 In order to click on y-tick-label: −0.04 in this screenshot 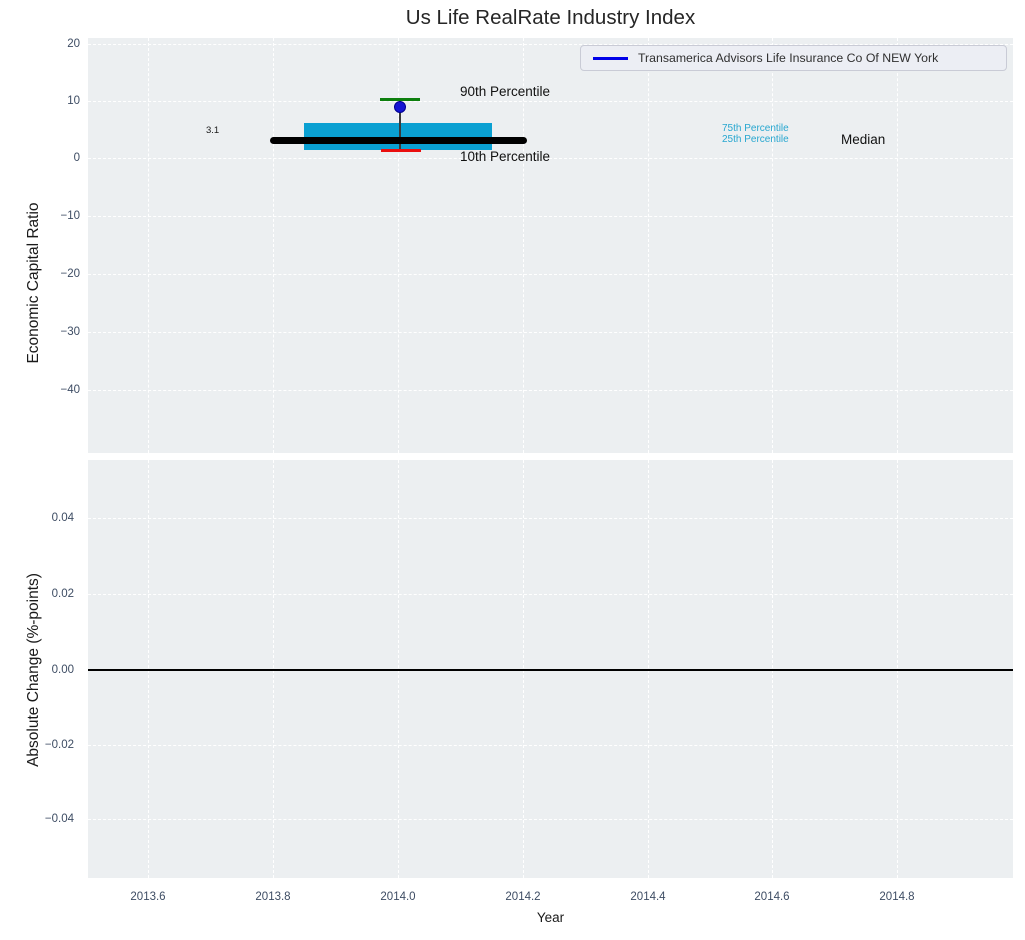, I will do `click(59, 819)`.